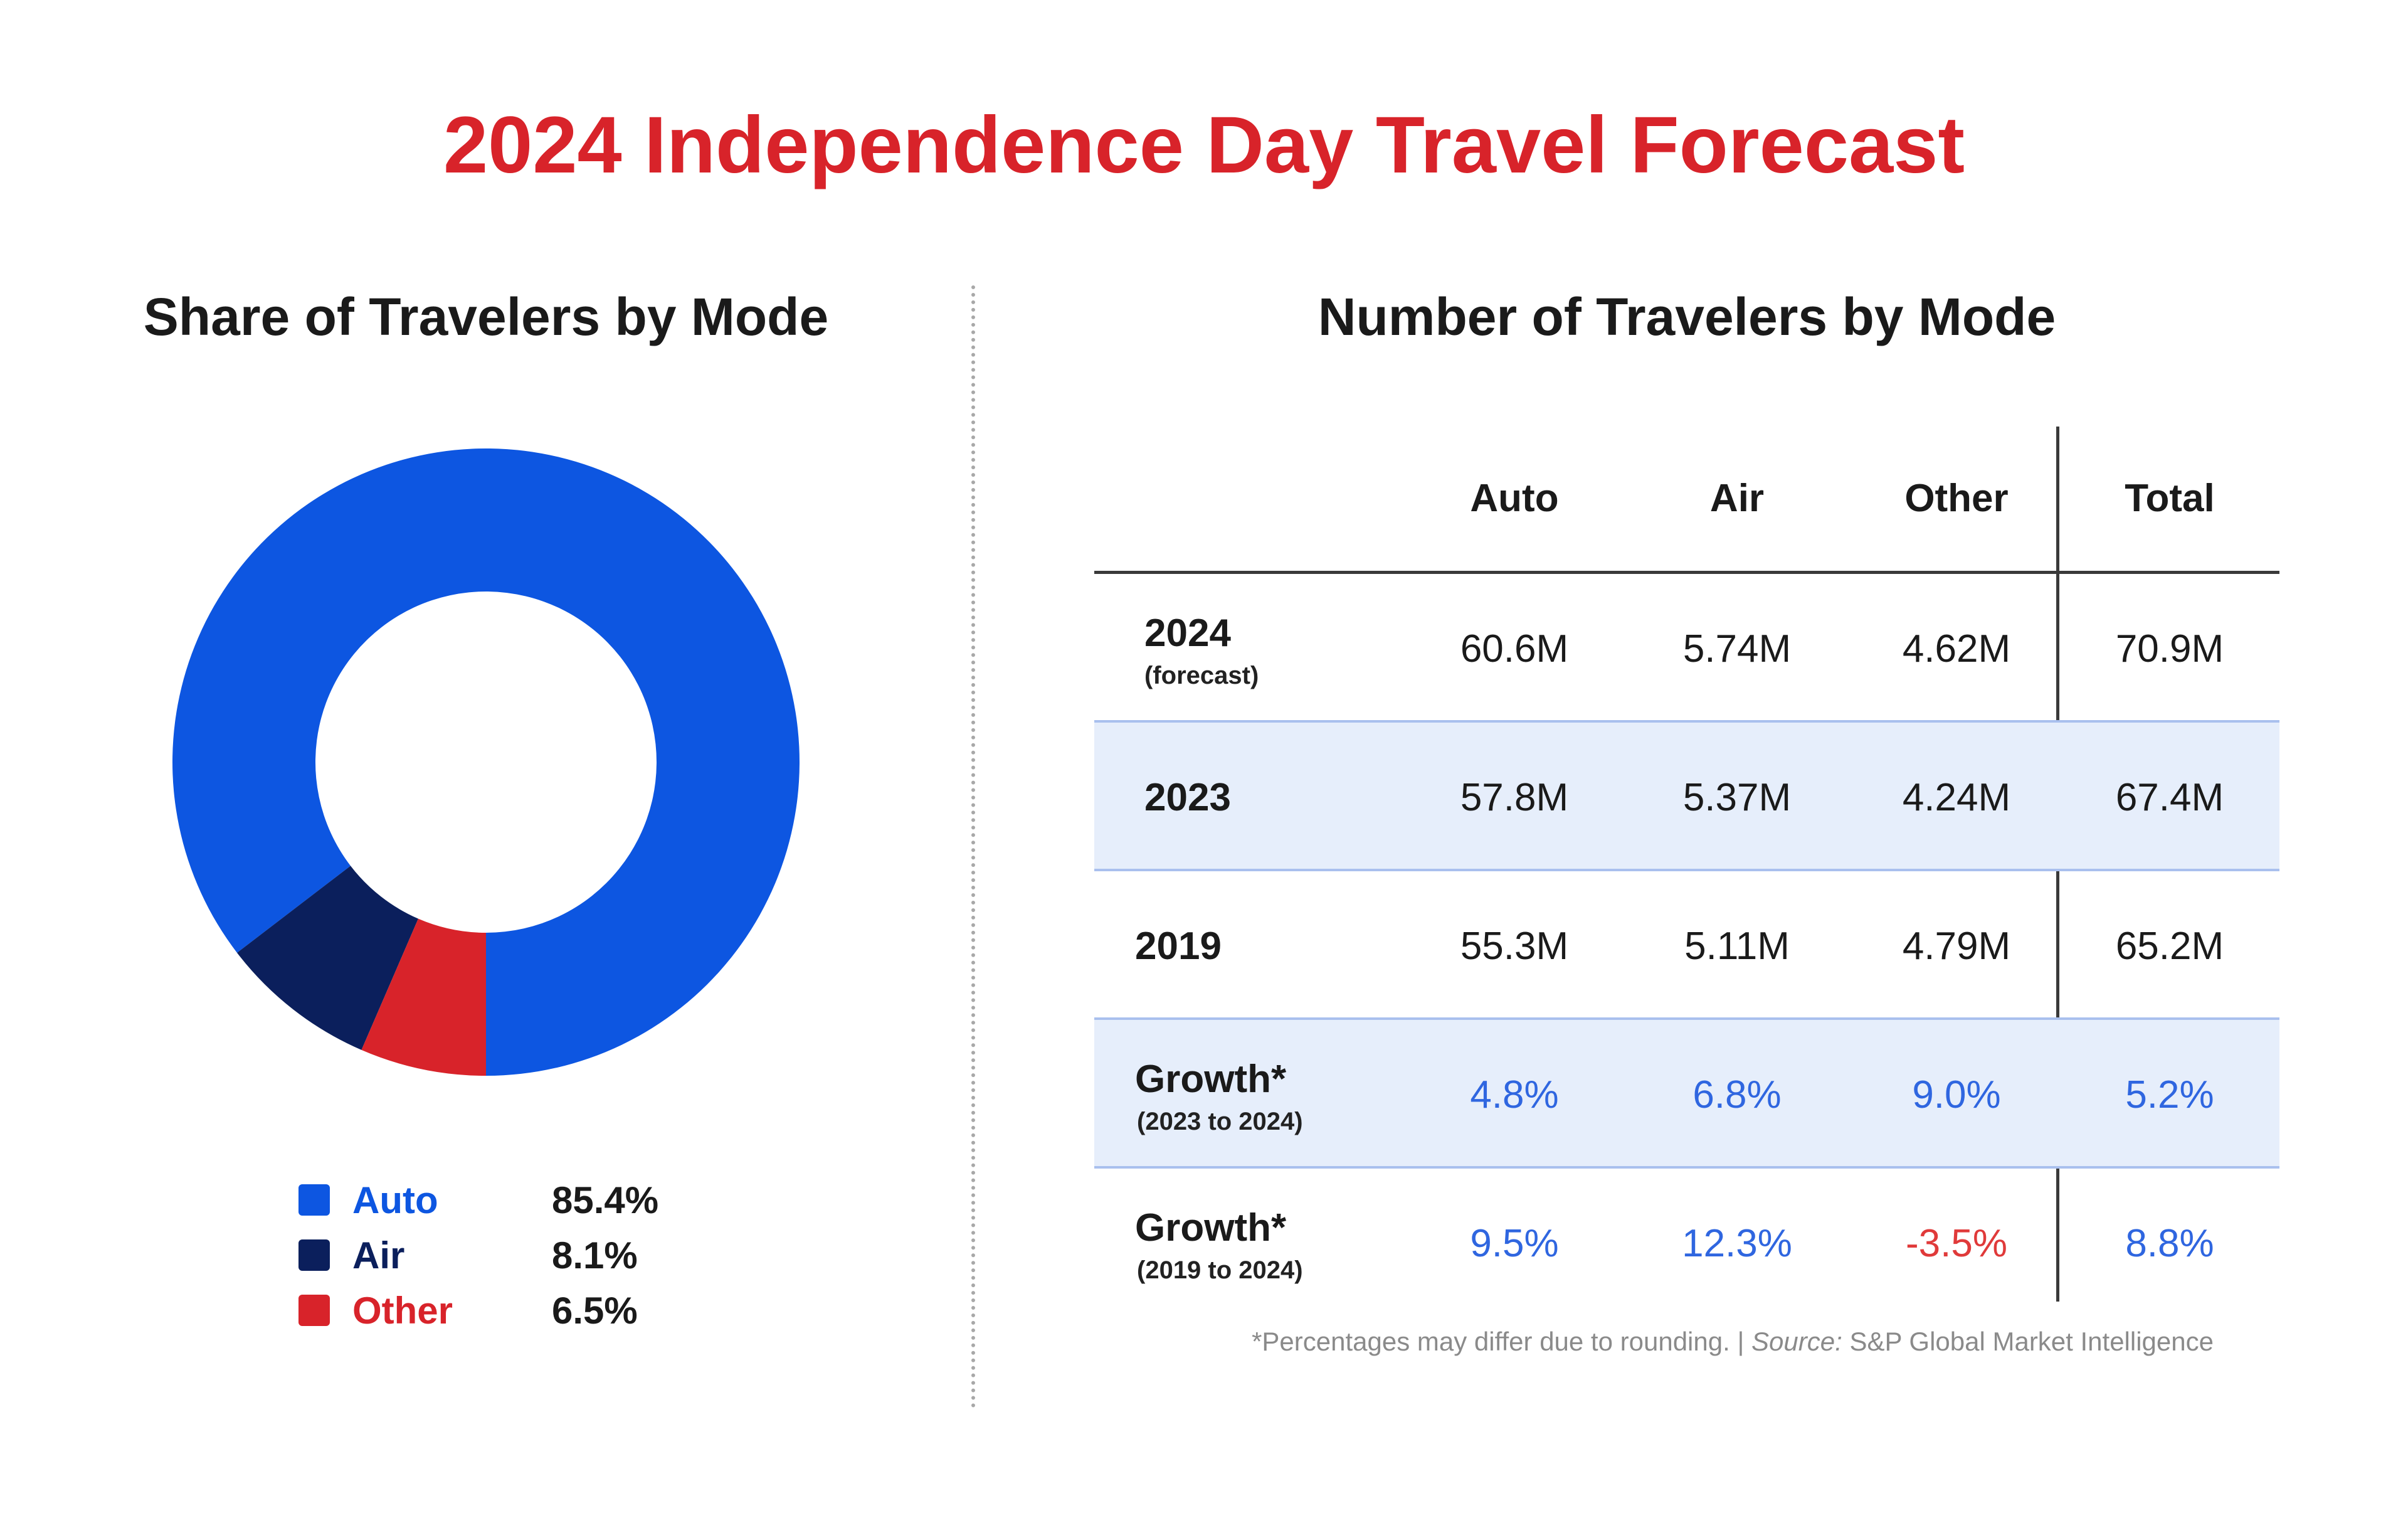  What do you see at coordinates (1514, 649) in the screenshot?
I see `table-cell-auto: 60.6M` at bounding box center [1514, 649].